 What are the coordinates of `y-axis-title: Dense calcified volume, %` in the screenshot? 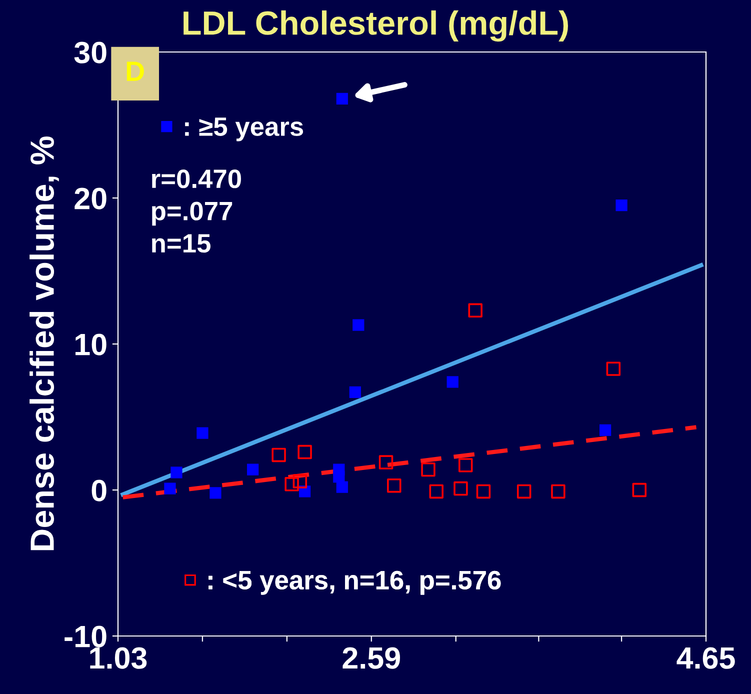 It's located at (44, 343).